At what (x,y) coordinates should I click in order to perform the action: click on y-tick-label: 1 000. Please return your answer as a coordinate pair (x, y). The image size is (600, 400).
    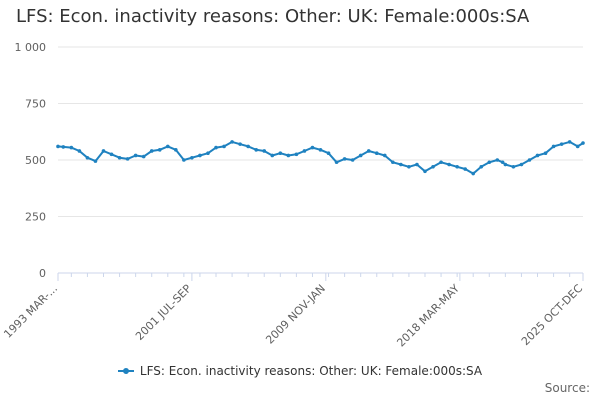
    Looking at the image, I should click on (31, 47).